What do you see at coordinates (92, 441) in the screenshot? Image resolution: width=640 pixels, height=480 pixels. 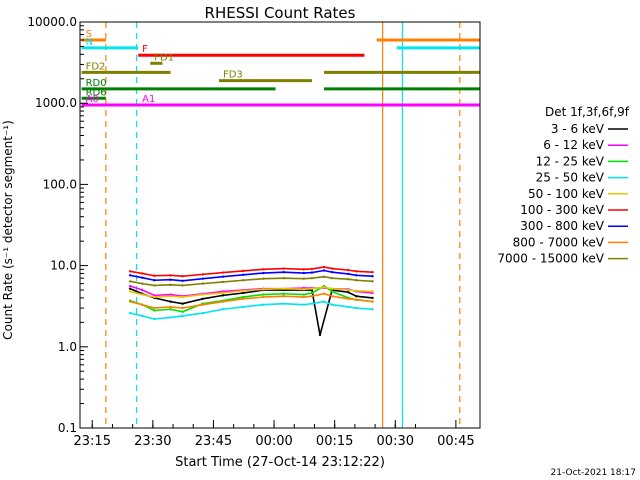 I see `x-tick-label-1: 23:15` at bounding box center [92, 441].